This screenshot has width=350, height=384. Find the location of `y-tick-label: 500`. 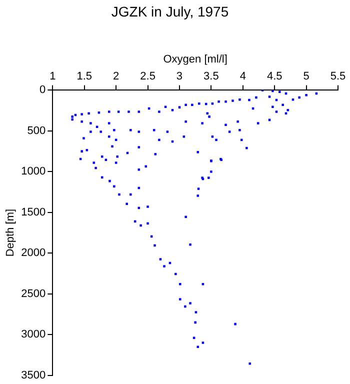

y-tick-label: 500 is located at coordinates (36, 130).